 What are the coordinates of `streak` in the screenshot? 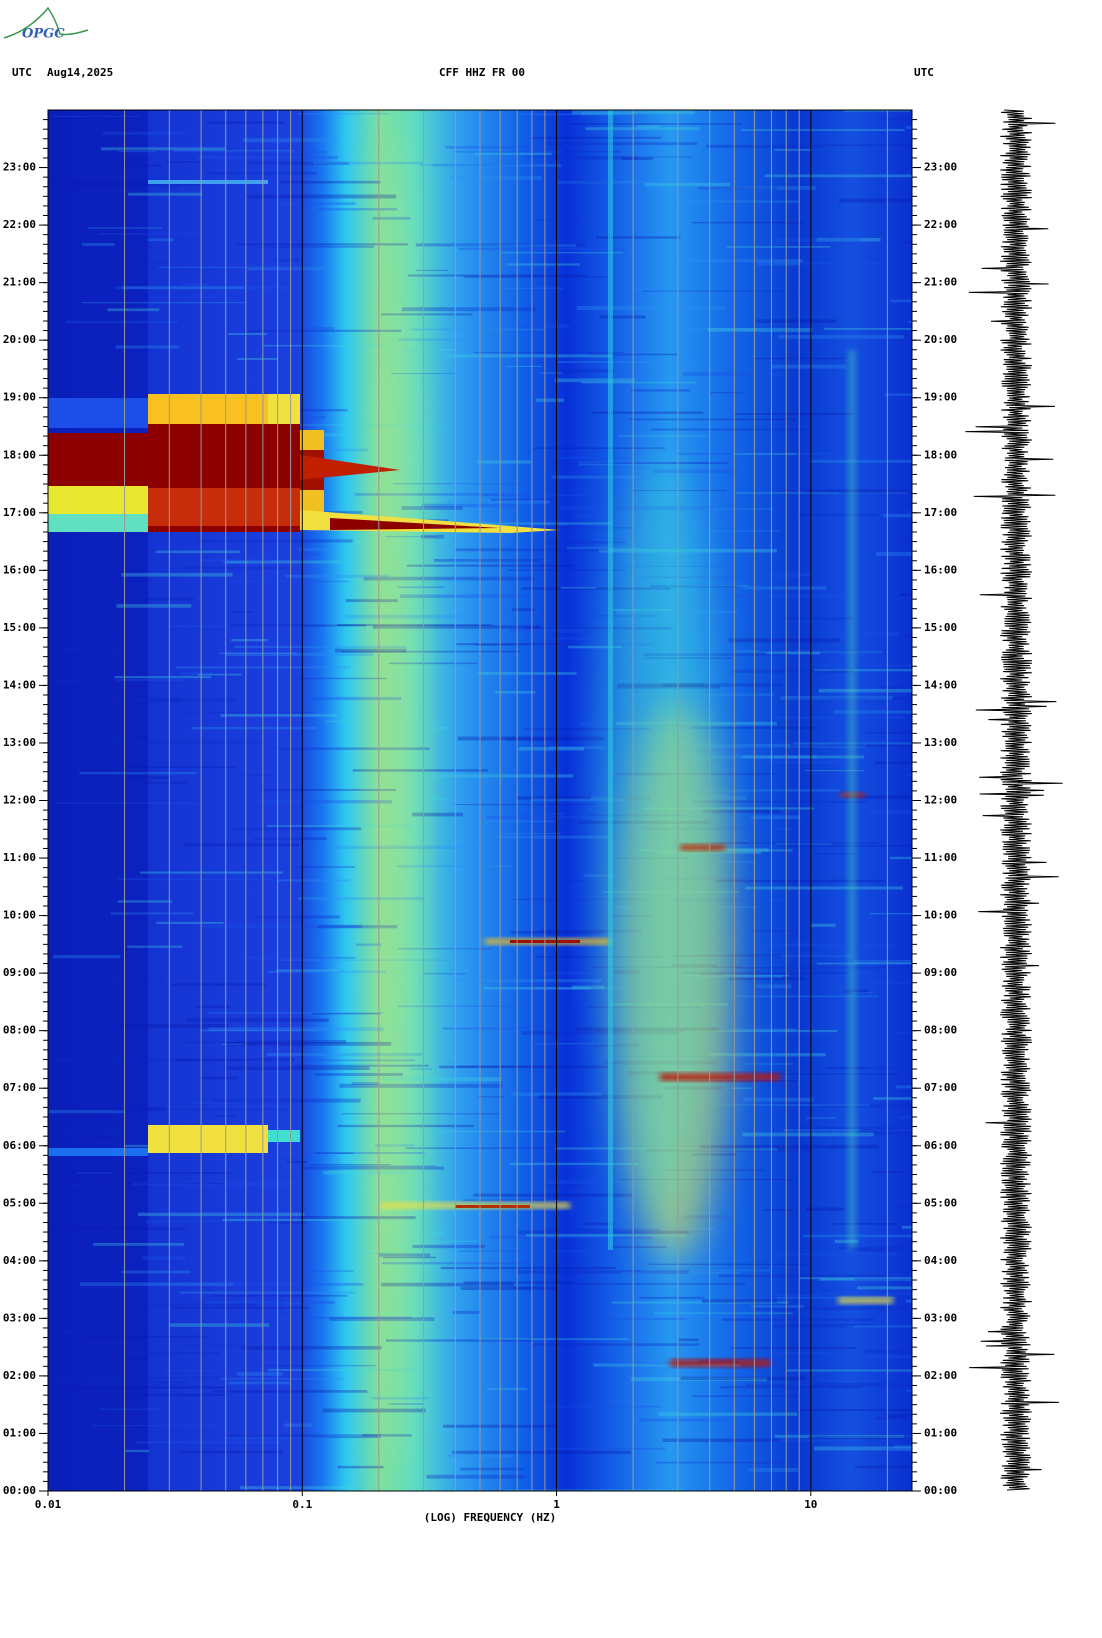 It's located at (702, 847).